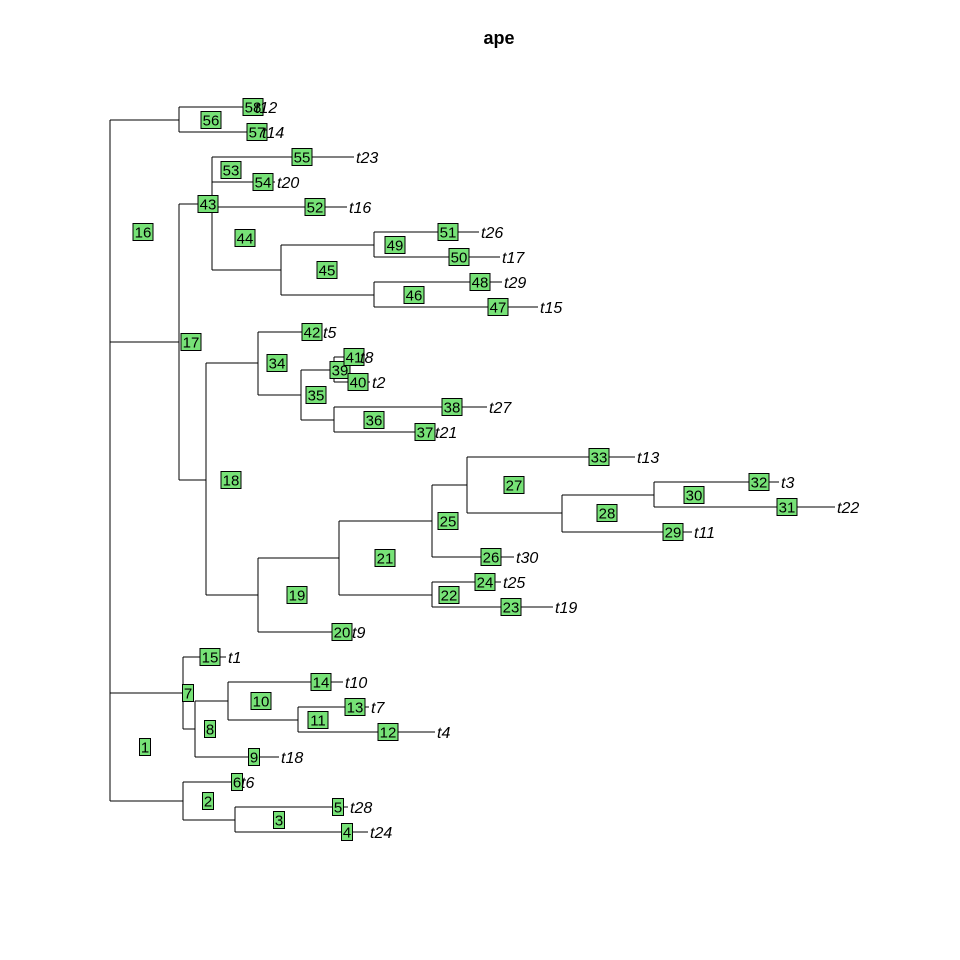 This screenshot has height=960, width=960. I want to click on node-number: 49, so click(395, 246).